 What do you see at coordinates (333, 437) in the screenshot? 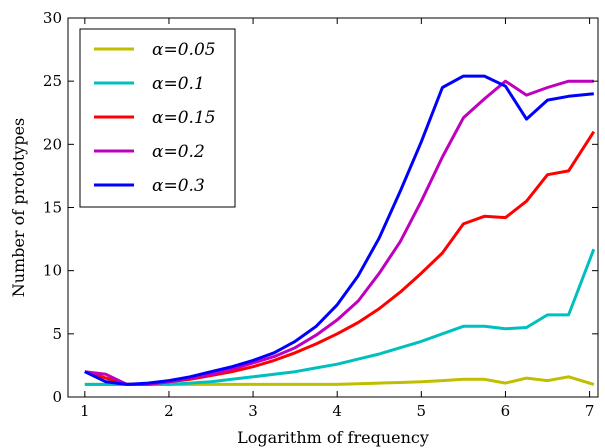
I see `x-axis-label: Logarithm of frequency` at bounding box center [333, 437].